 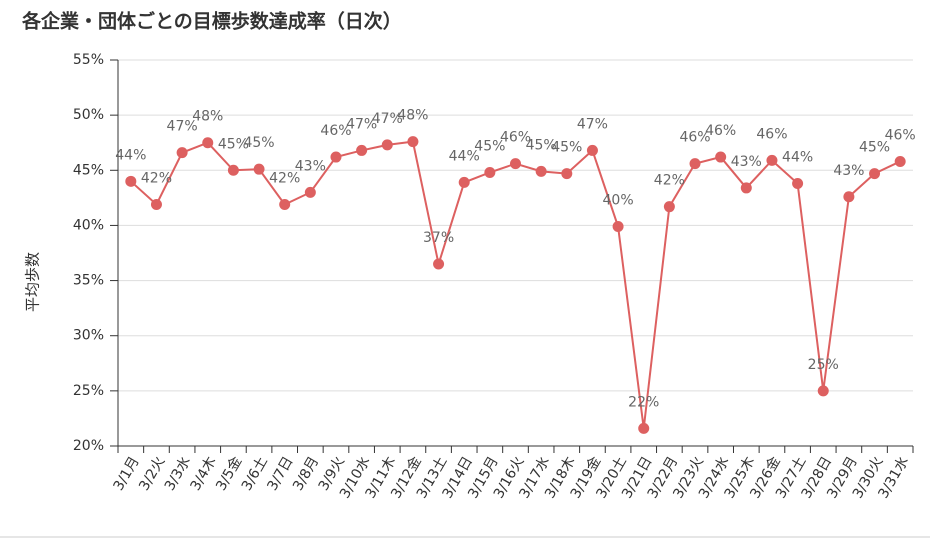 I want to click on data-label: 22%, so click(x=643, y=402).